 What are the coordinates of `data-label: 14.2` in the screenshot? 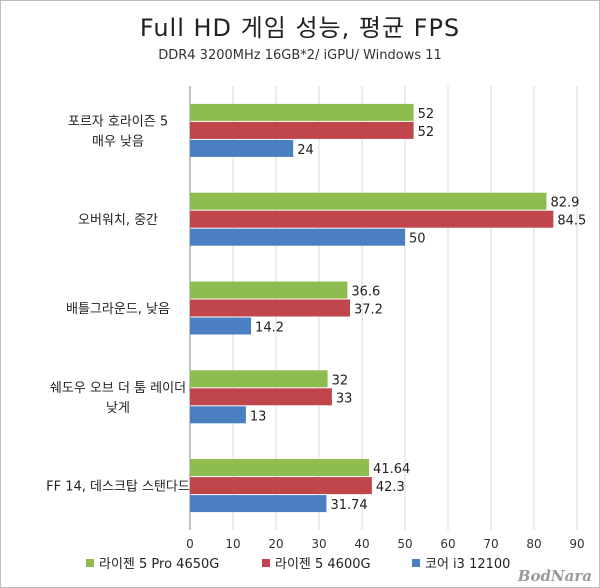 It's located at (269, 328).